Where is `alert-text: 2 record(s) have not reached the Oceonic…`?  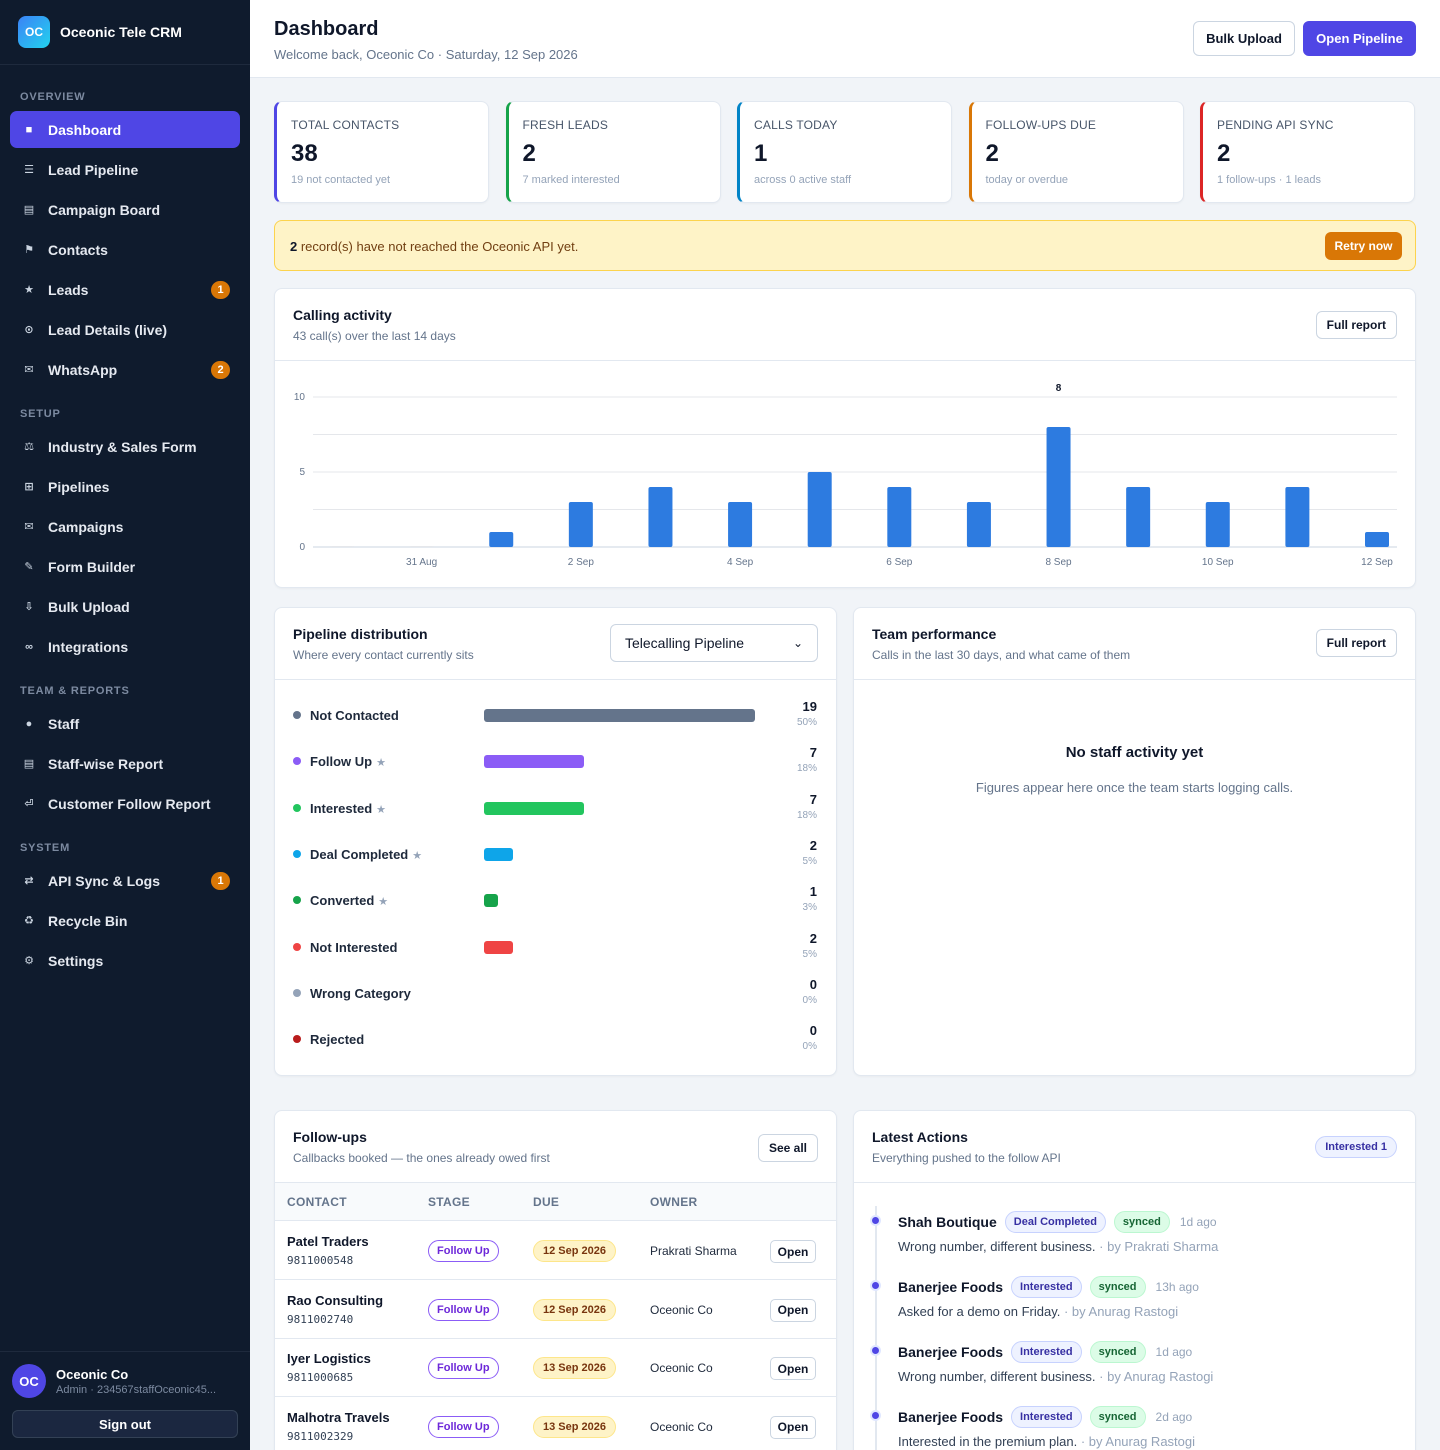
alert-text: 2 record(s) have not reached the Oceonic… is located at coordinates (434, 246).